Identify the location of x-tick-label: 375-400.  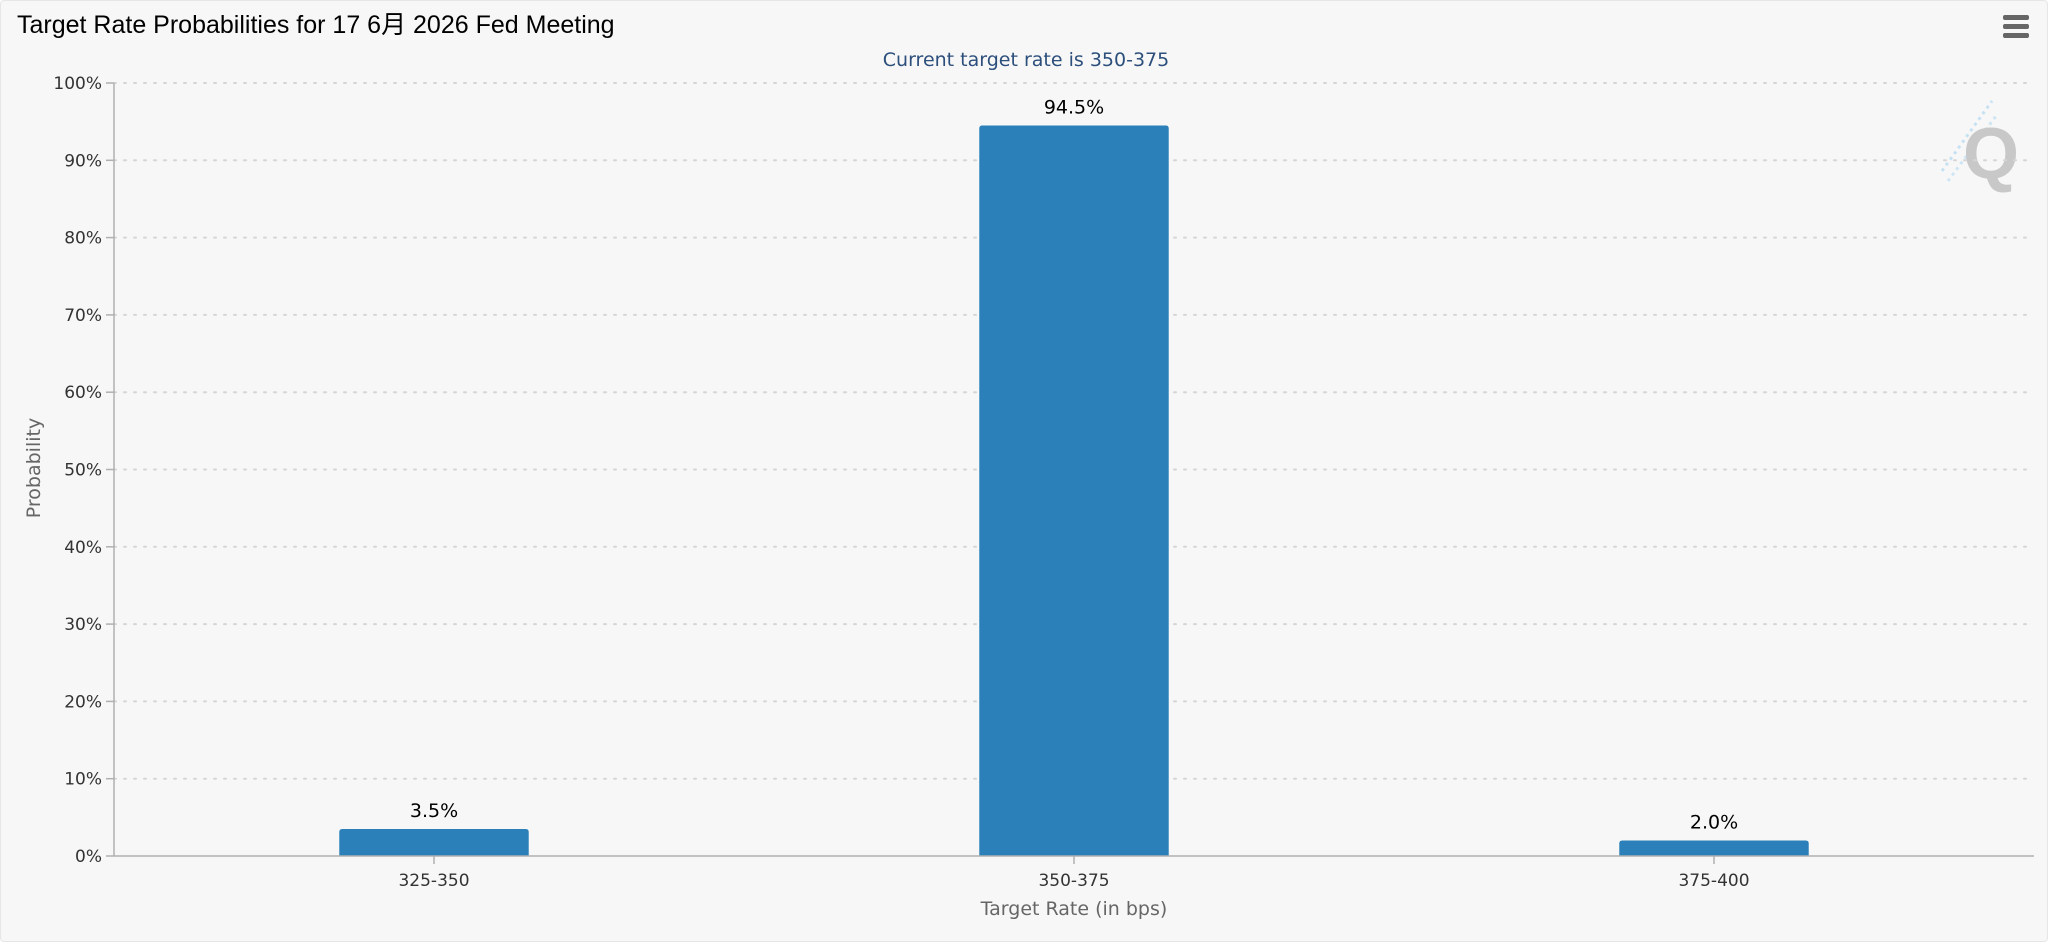
(1713, 881).